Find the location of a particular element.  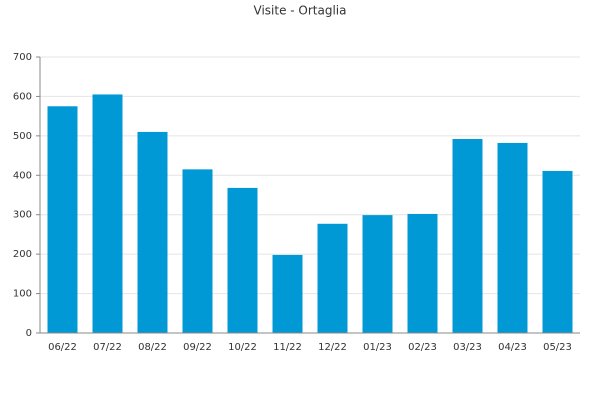

x-tick-label: 05/23 is located at coordinates (557, 347).